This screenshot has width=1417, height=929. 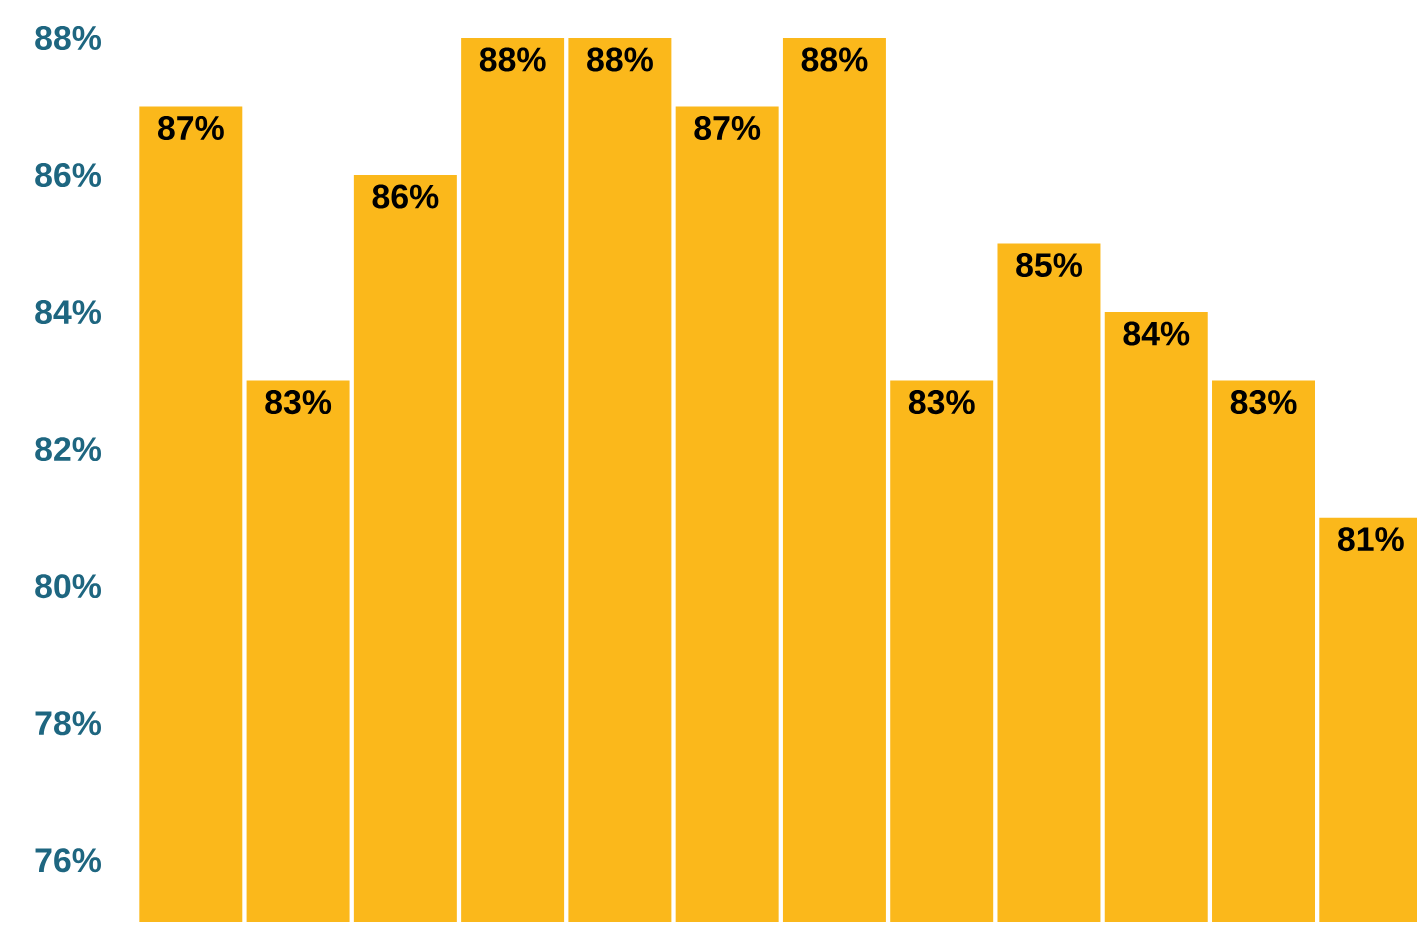 What do you see at coordinates (68, 312) in the screenshot?
I see `y-tick-label: 84%` at bounding box center [68, 312].